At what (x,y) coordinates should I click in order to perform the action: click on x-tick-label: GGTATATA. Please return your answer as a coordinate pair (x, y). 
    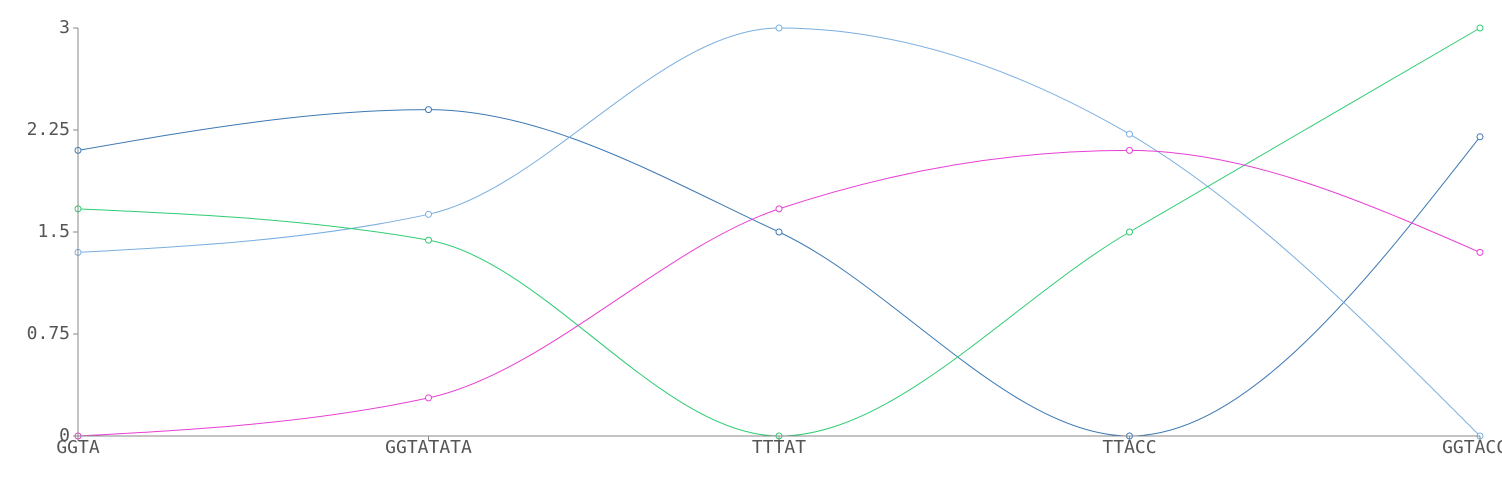
    Looking at the image, I should click on (428, 447).